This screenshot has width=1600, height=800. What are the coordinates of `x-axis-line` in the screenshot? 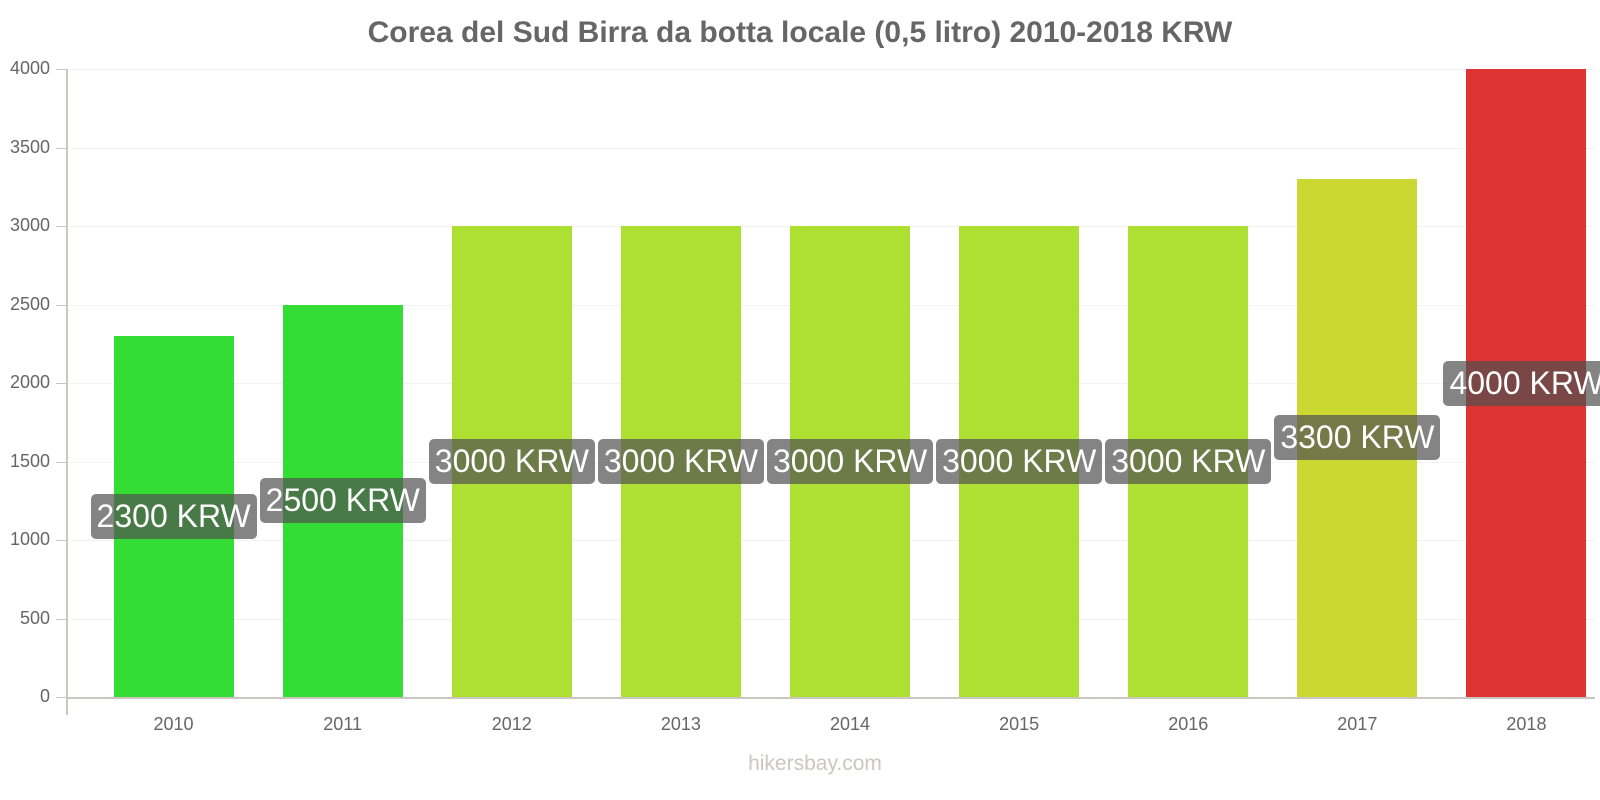 It's located at (830, 698).